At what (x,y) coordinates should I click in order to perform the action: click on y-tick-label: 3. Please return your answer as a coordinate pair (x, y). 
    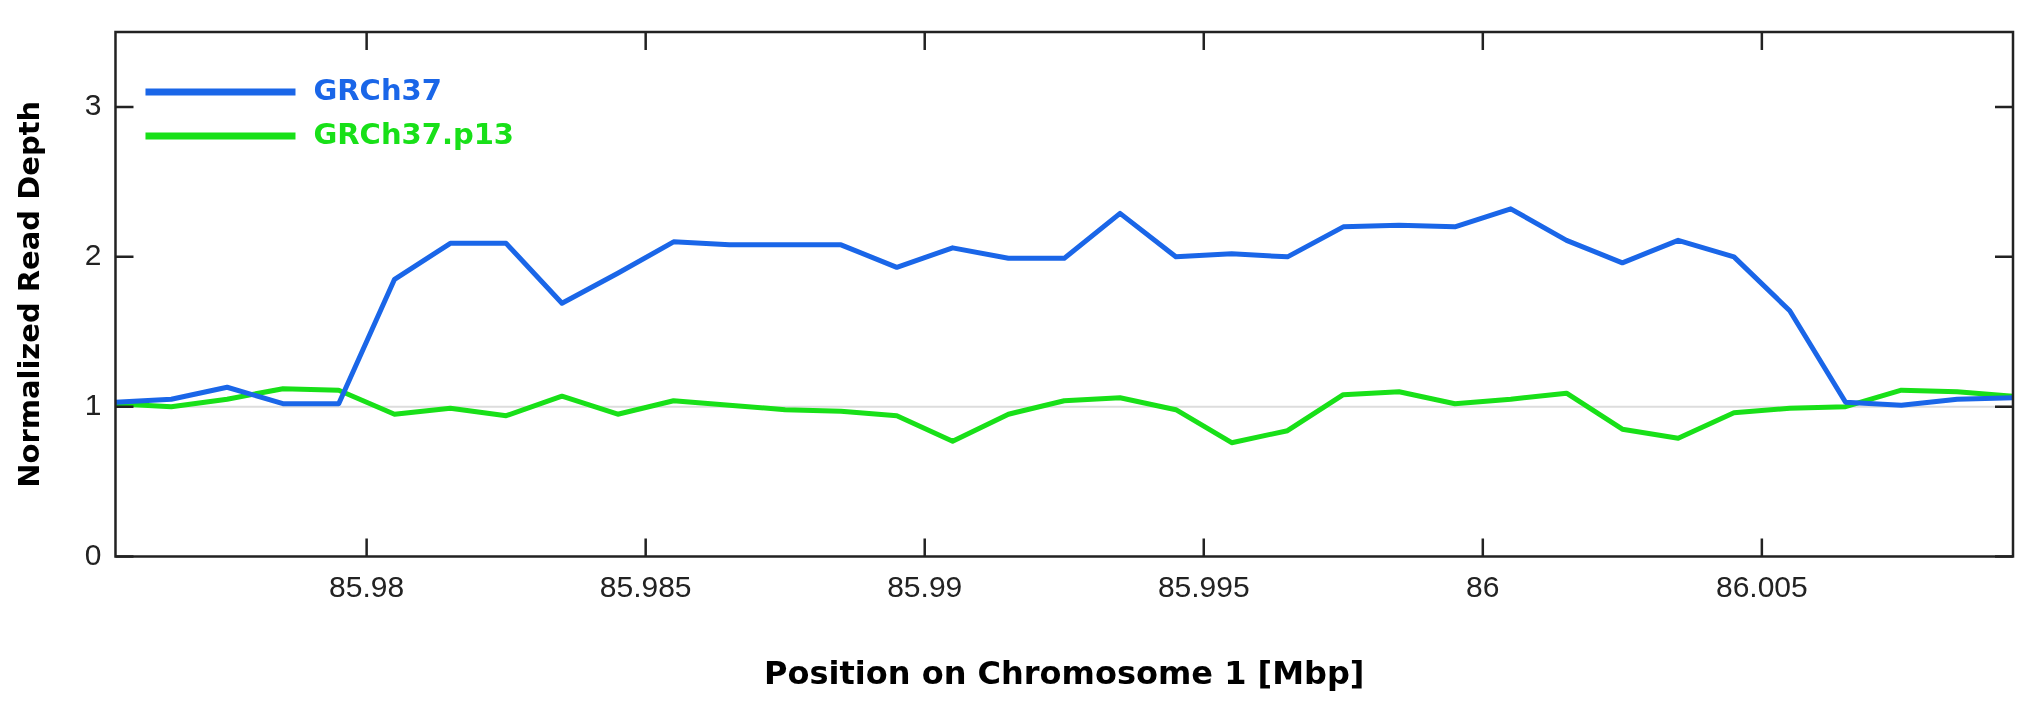
    Looking at the image, I should click on (93, 105).